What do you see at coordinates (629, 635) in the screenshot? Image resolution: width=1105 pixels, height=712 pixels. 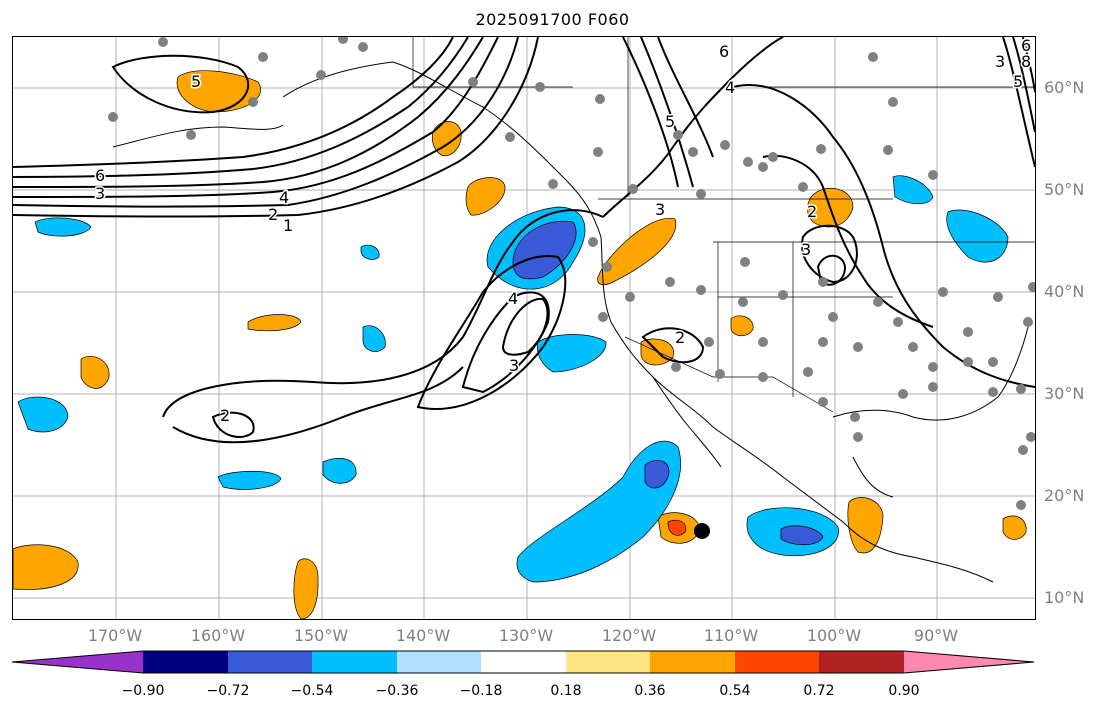 I see `lon-label-120w: 120°W` at bounding box center [629, 635].